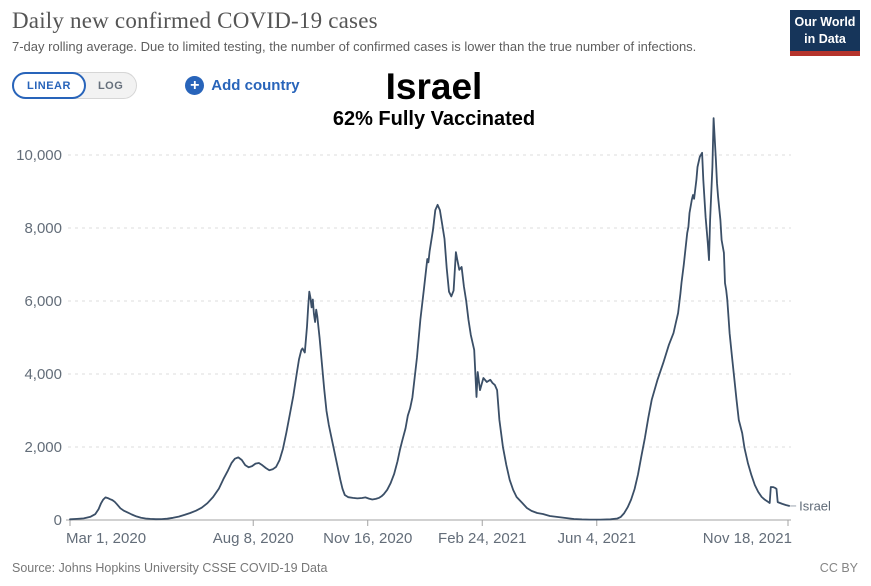 The width and height of the screenshot is (871, 586). What do you see at coordinates (156, 85) in the screenshot?
I see `chart-controls: LINEAR LOG + Add country` at bounding box center [156, 85].